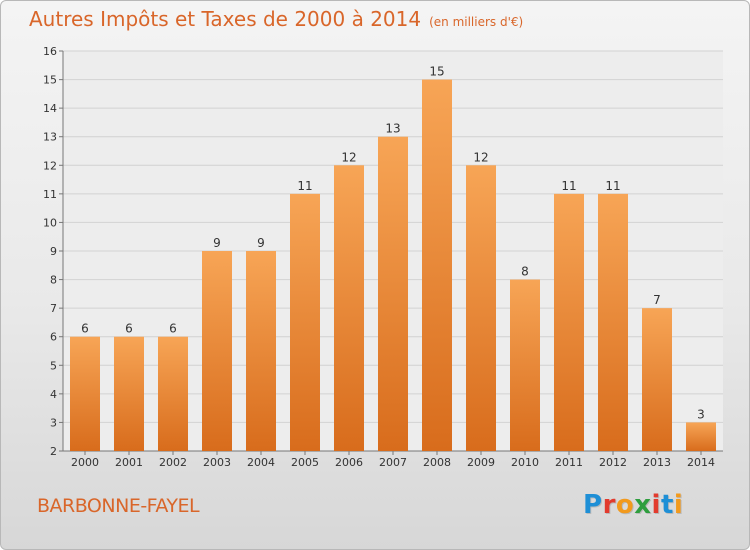  What do you see at coordinates (657, 462) in the screenshot?
I see `x-tick-label: 2013` at bounding box center [657, 462].